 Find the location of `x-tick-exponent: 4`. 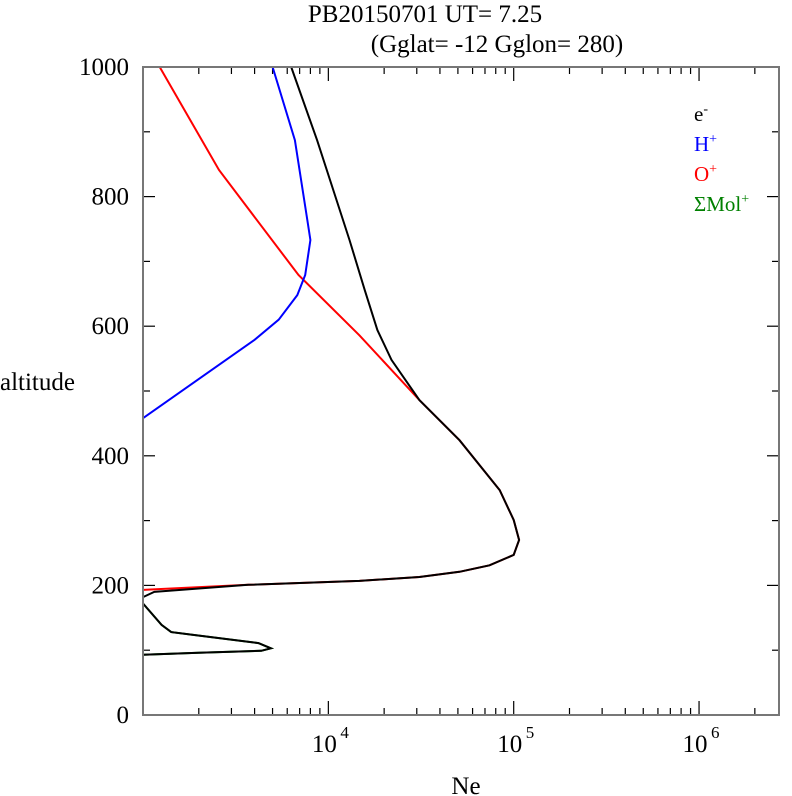

x-tick-exponent: 4 is located at coordinates (344, 732).